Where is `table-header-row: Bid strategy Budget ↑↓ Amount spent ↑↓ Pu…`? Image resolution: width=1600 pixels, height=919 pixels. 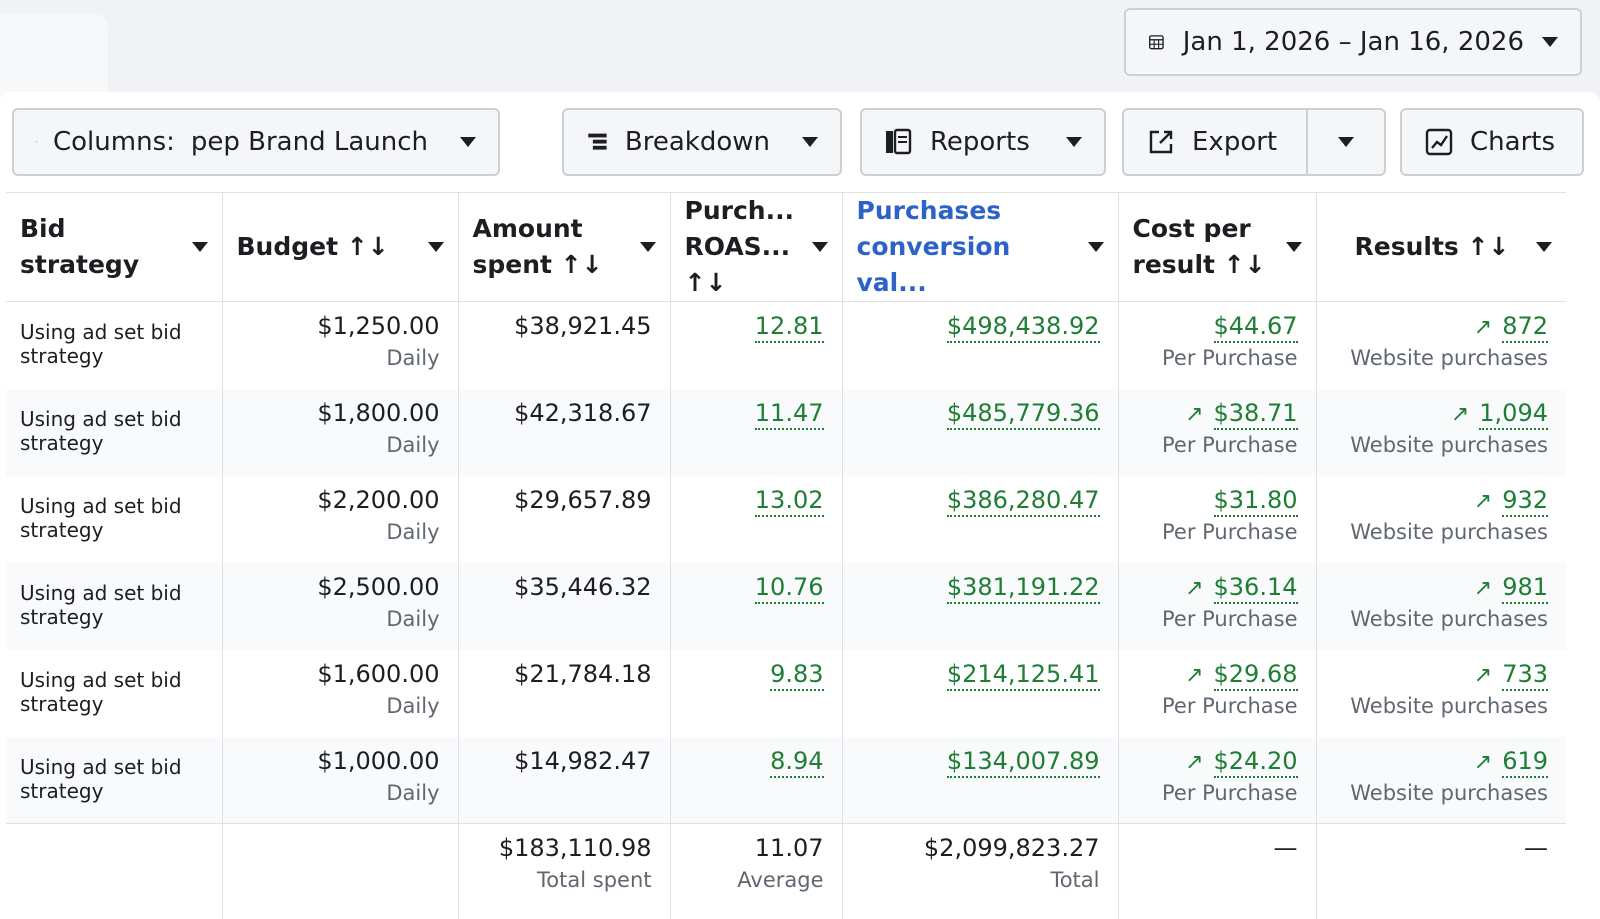 table-header-row: Bid strategy Budget ↑↓ Amount spent ↑↓ Pu… is located at coordinates (786, 247).